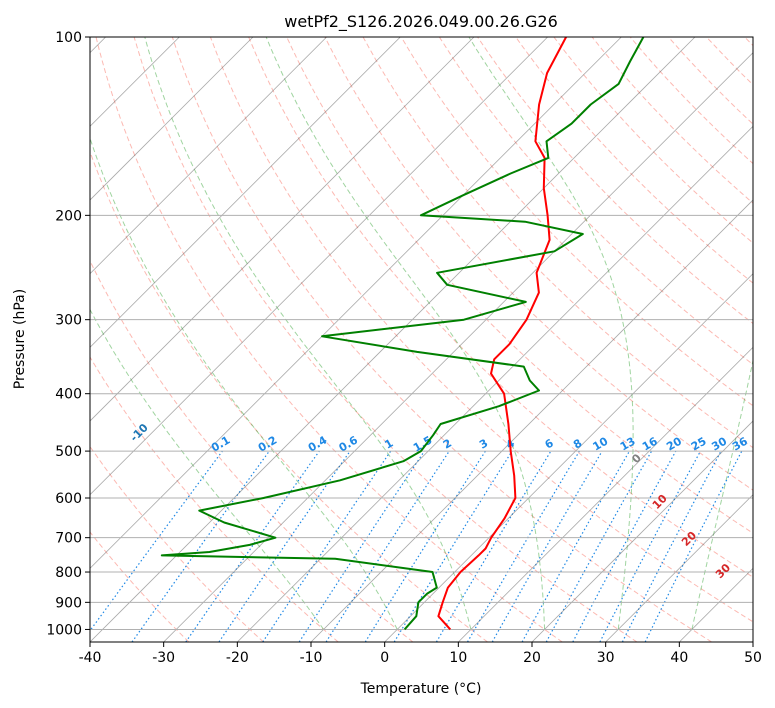  Describe the element at coordinates (421, 22) in the screenshot. I see `chart-title: wetPf2_S126.2026.049.00.26.G26` at that location.